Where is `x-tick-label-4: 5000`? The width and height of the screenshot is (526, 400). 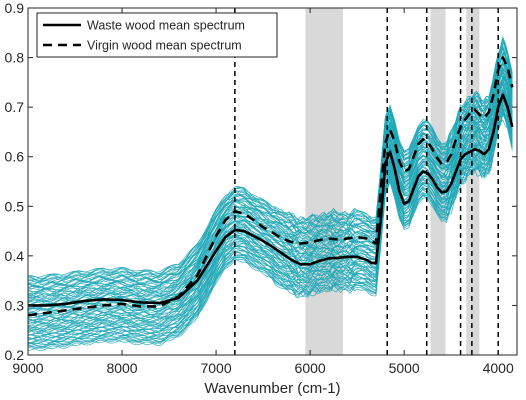
x-tick-label-4: 5000 is located at coordinates (404, 368).